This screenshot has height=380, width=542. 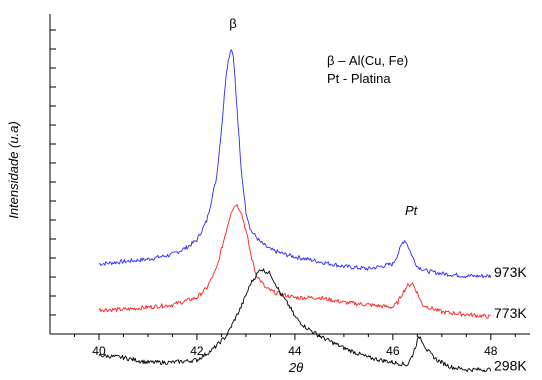 I want to click on y-axis-label: Intensidade (u.a), so click(x=13, y=170).